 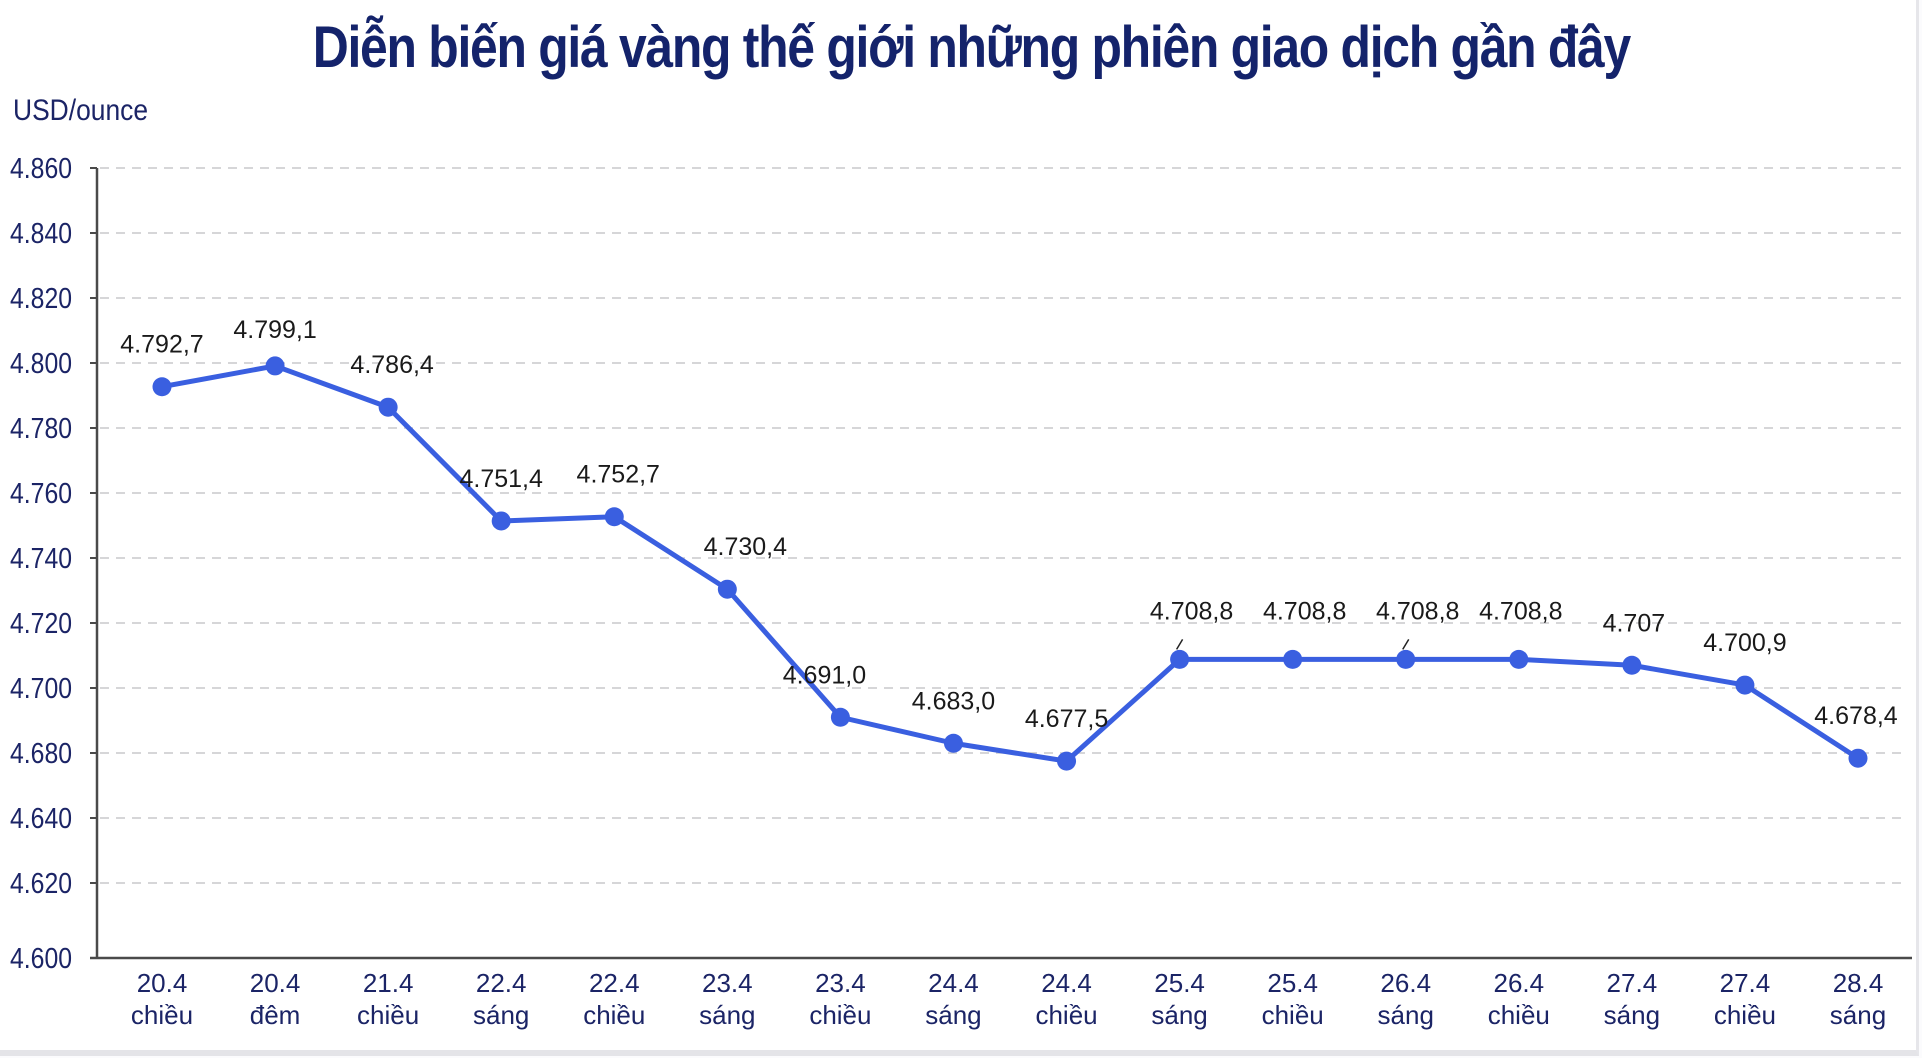 I want to click on data-label: 4.700,9, so click(x=1744, y=643).